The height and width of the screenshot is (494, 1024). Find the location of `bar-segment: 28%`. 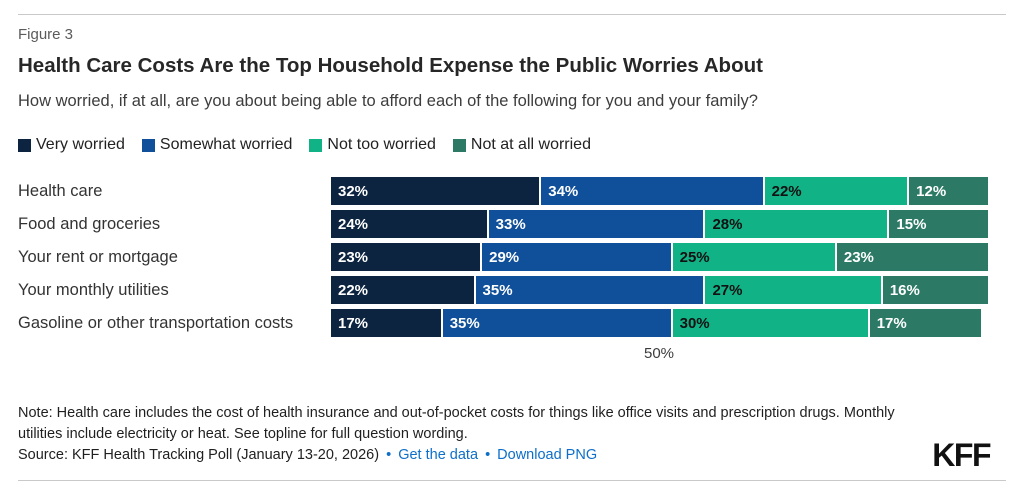

bar-segment: 28% is located at coordinates (797, 224).